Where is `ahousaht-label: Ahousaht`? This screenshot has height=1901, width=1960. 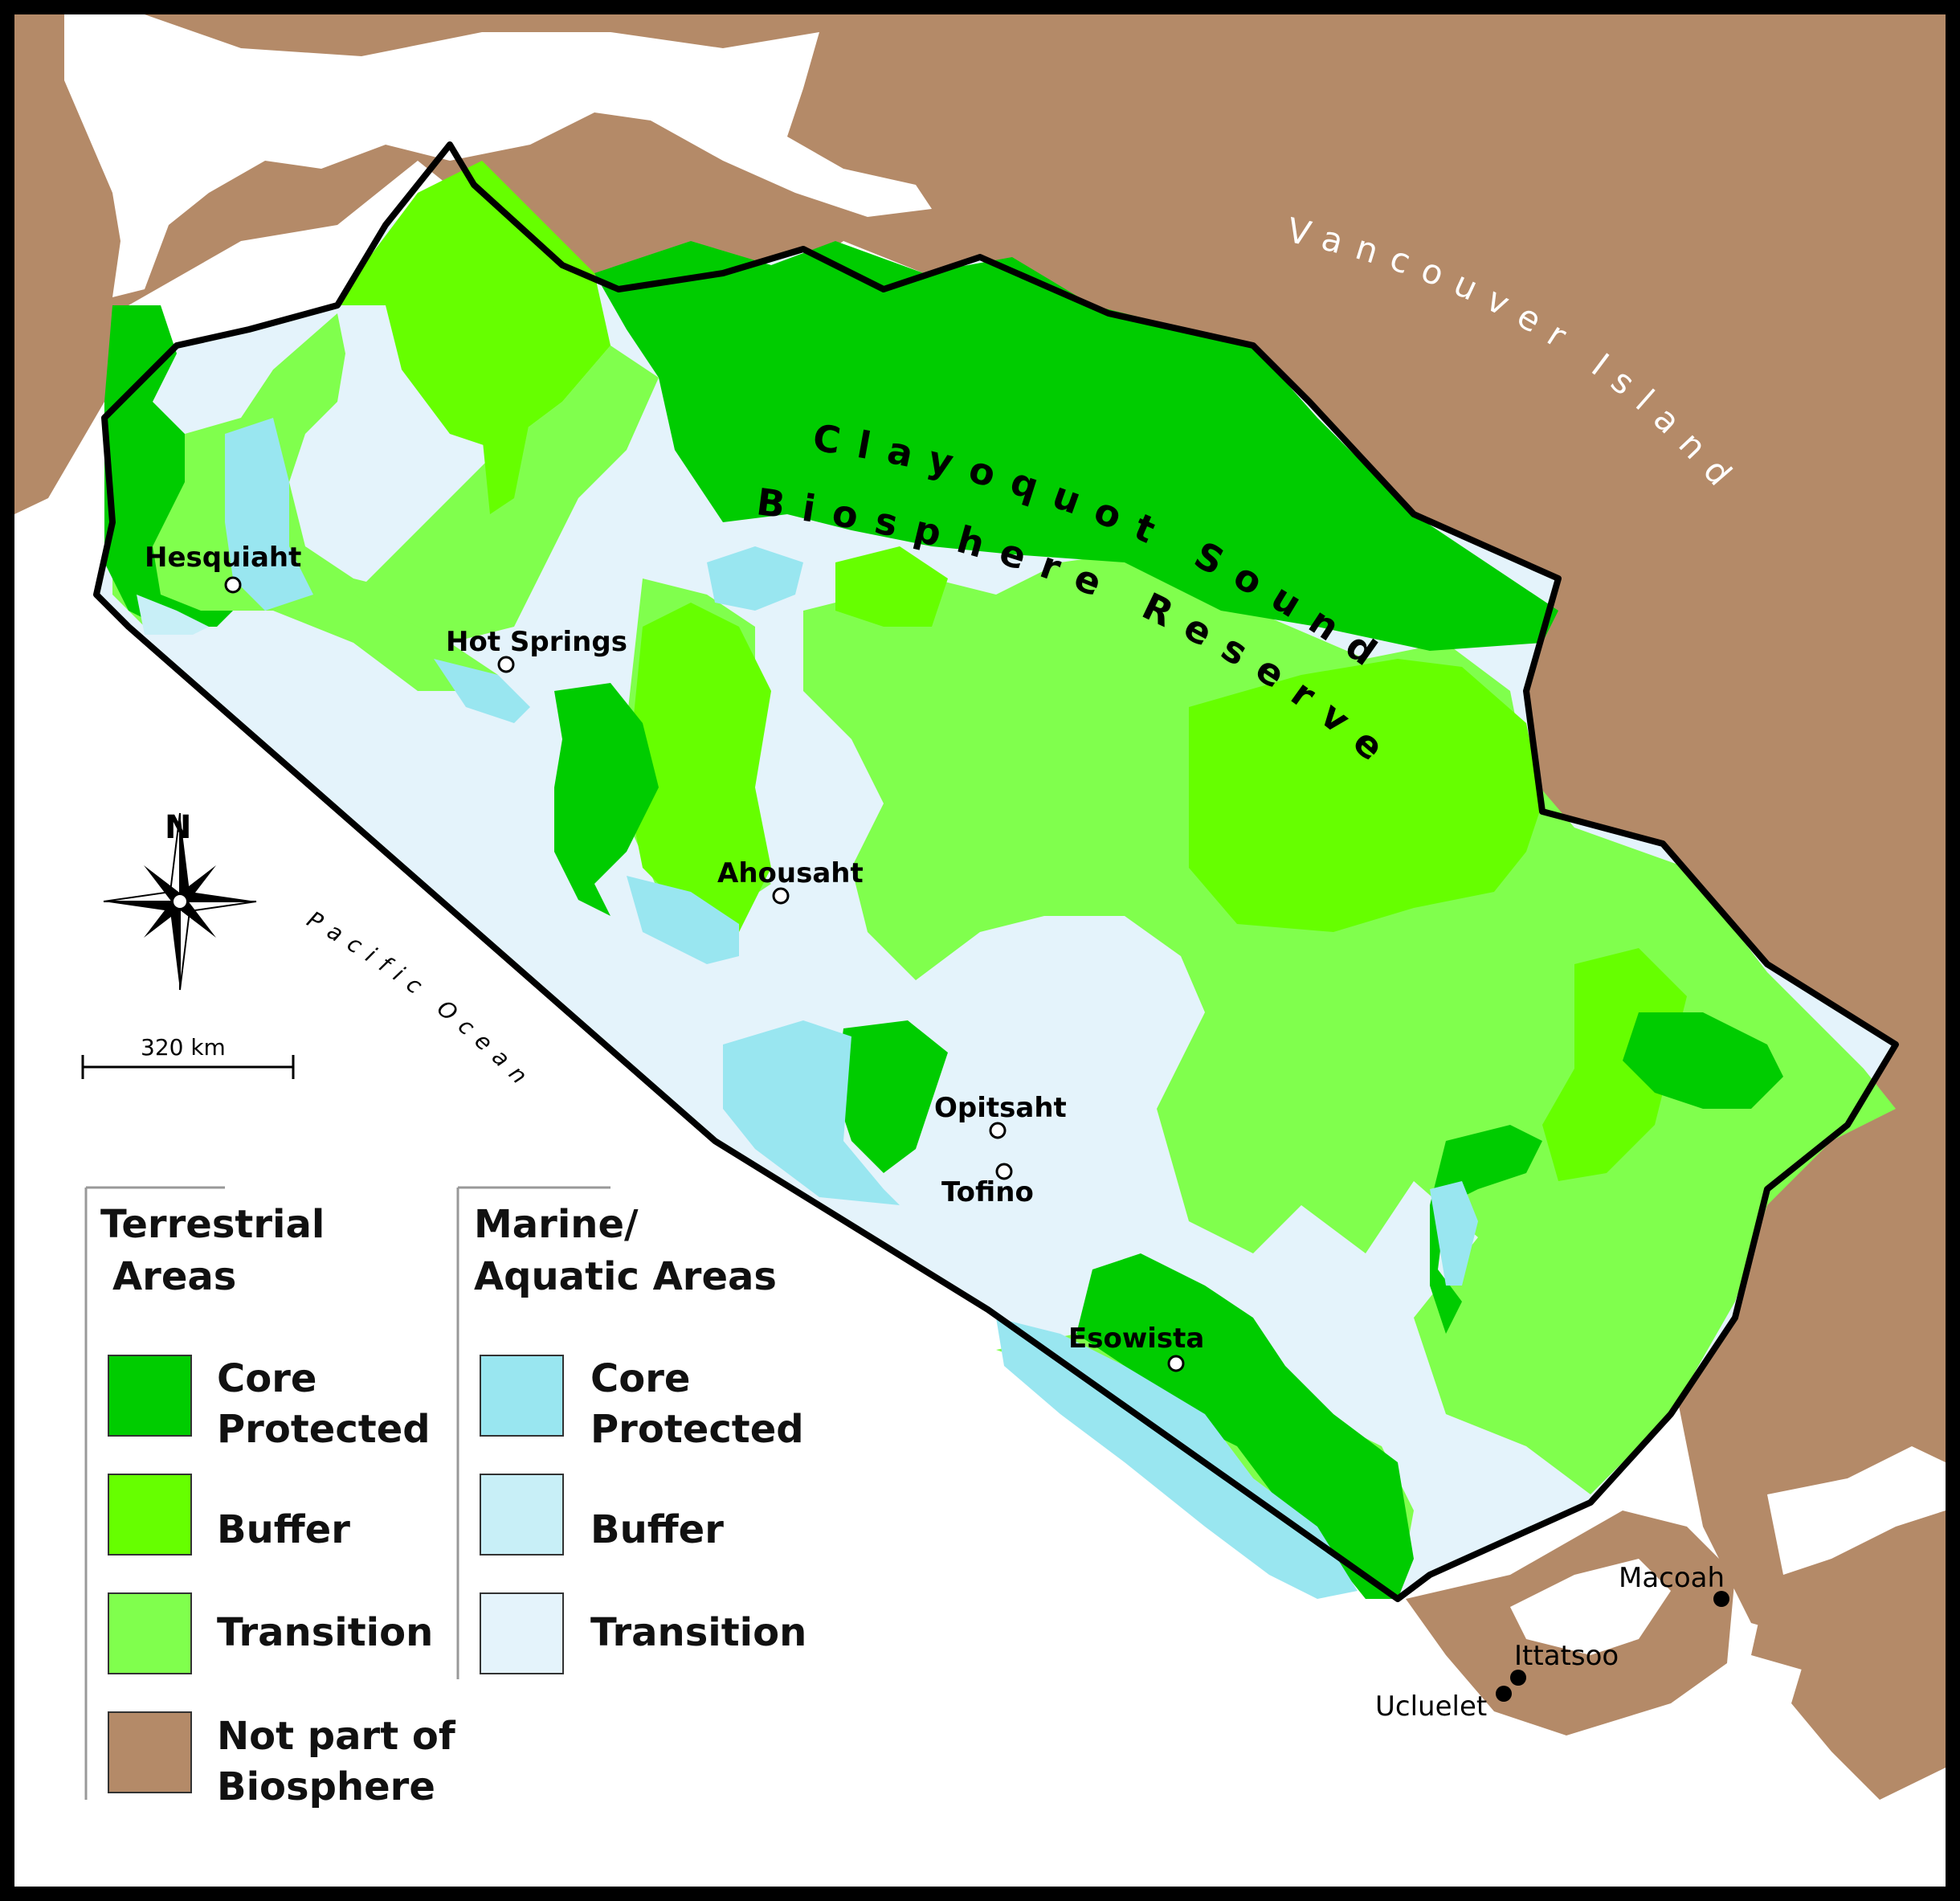 ahousaht-label: Ahousaht is located at coordinates (791, 873).